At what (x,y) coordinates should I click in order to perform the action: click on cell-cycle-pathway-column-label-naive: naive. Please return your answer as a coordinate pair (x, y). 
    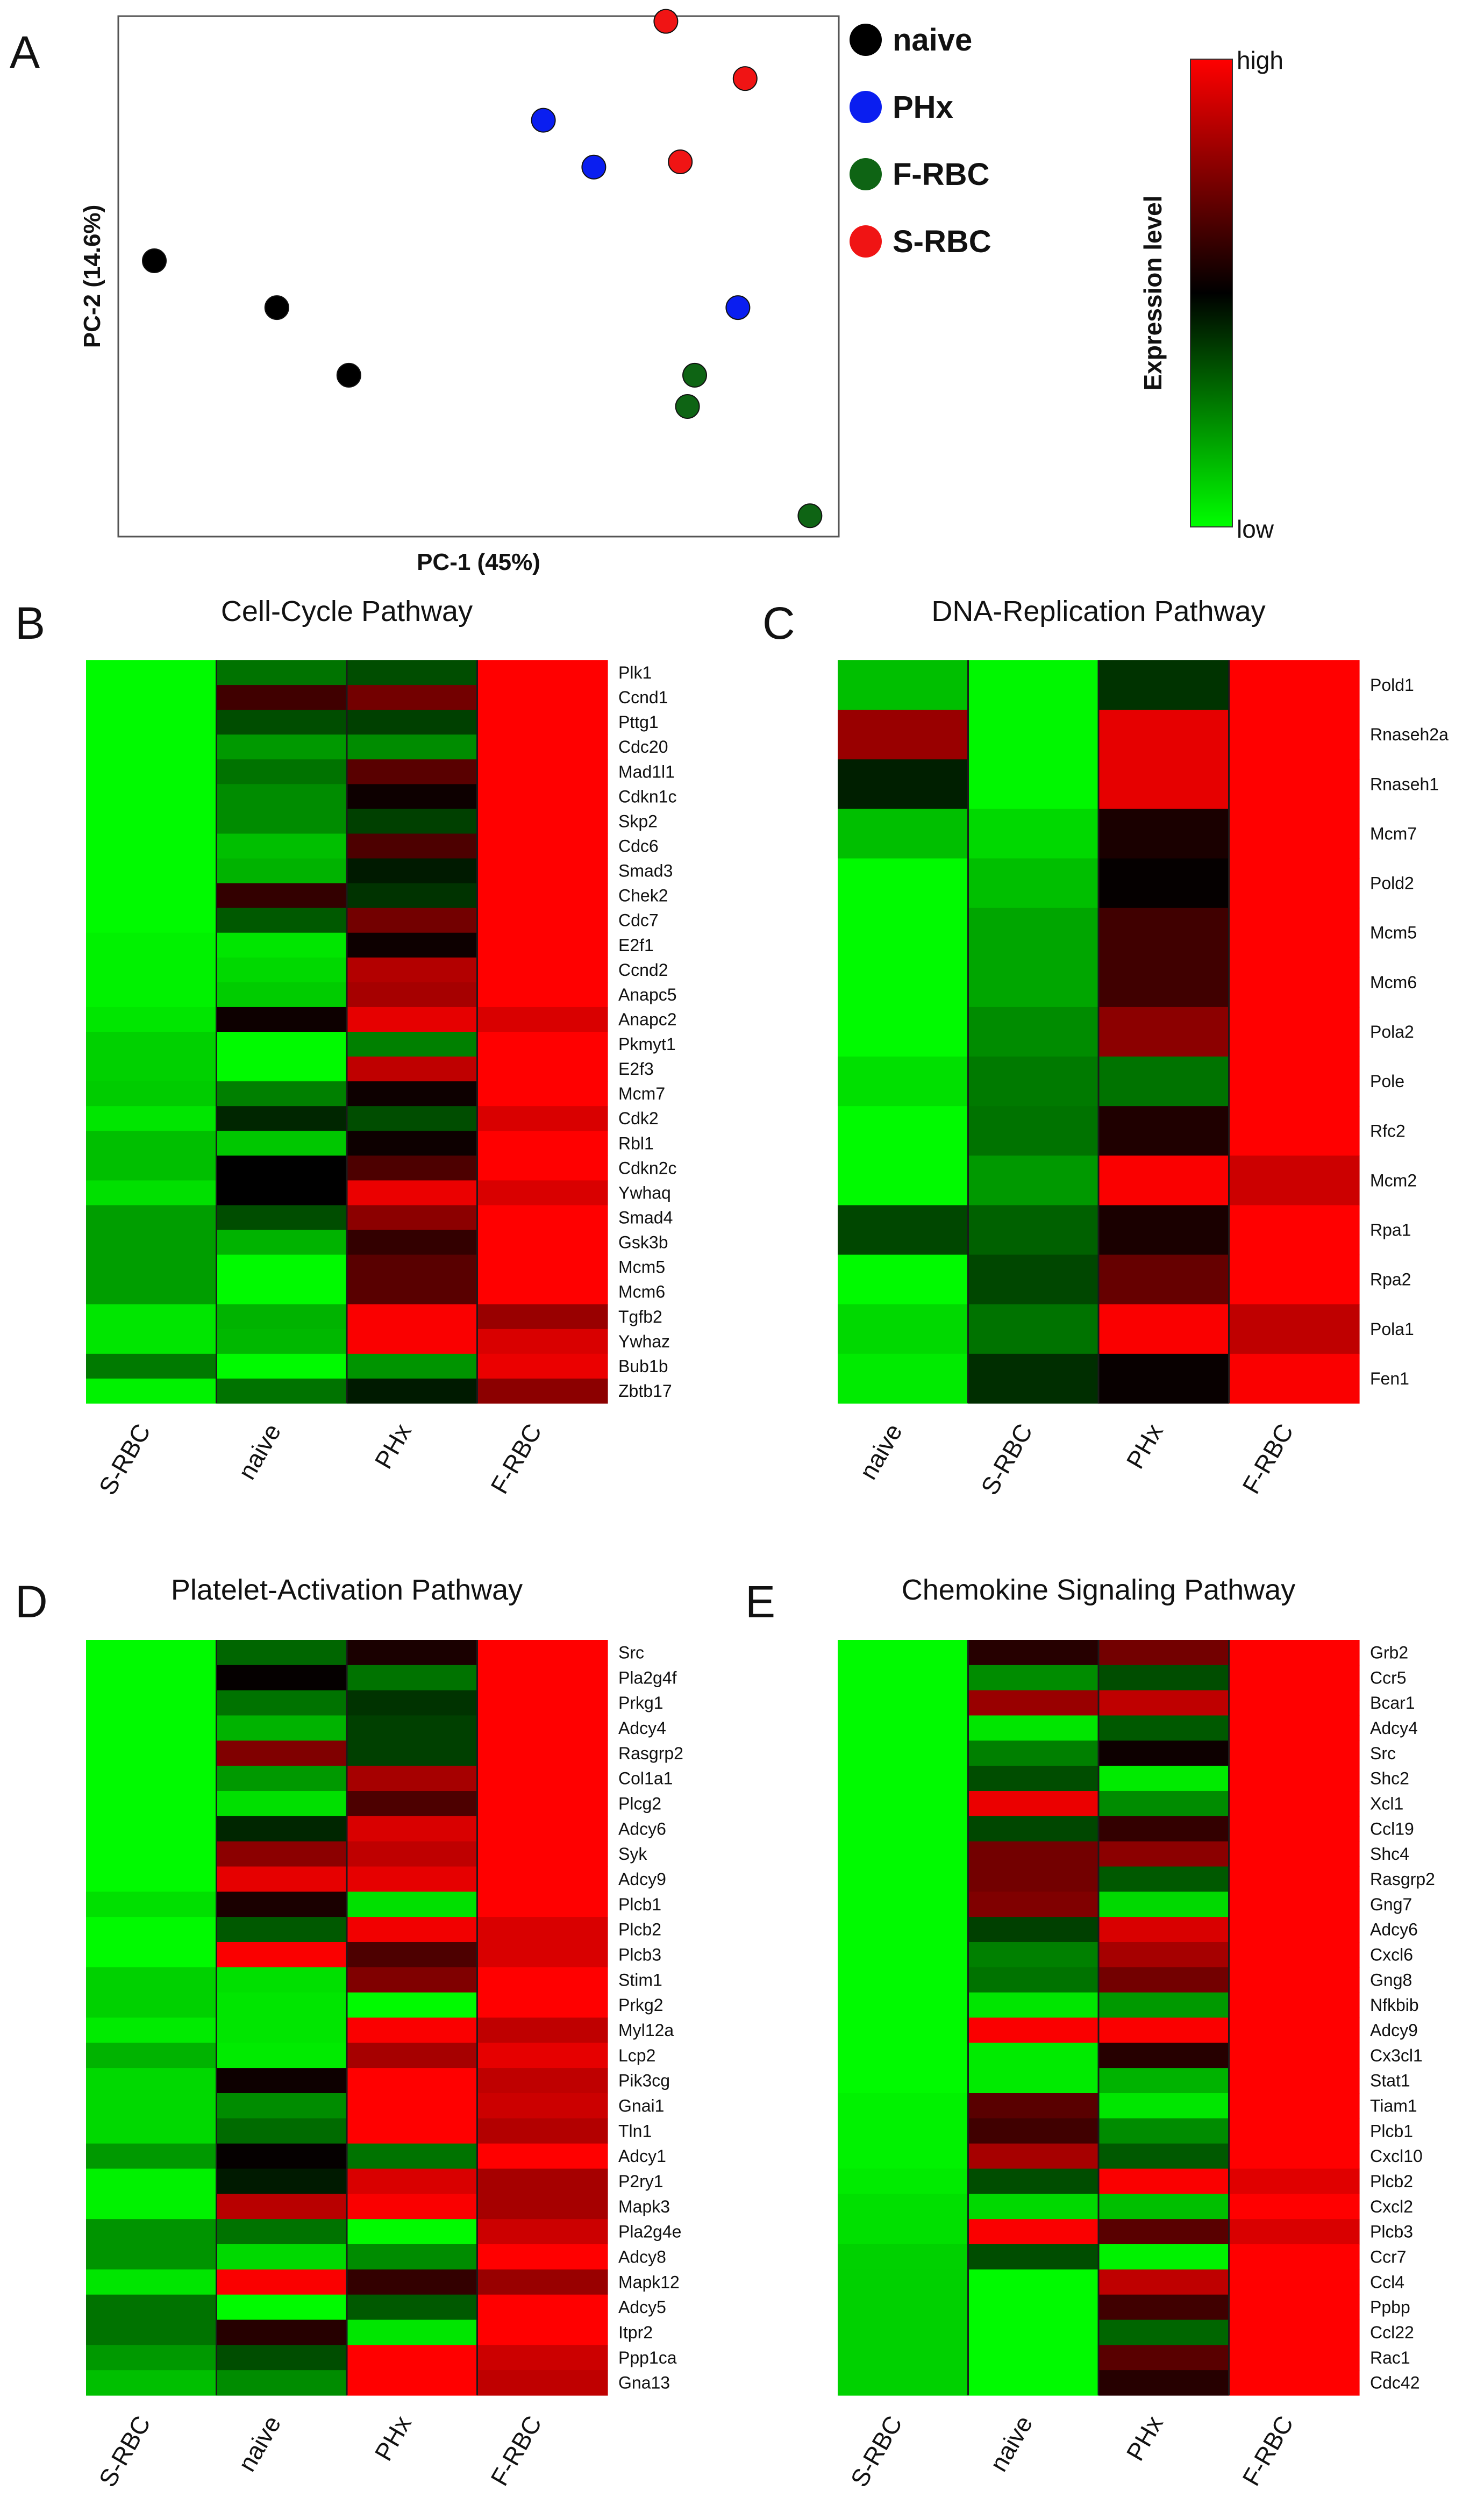
    Looking at the image, I should click on (259, 1451).